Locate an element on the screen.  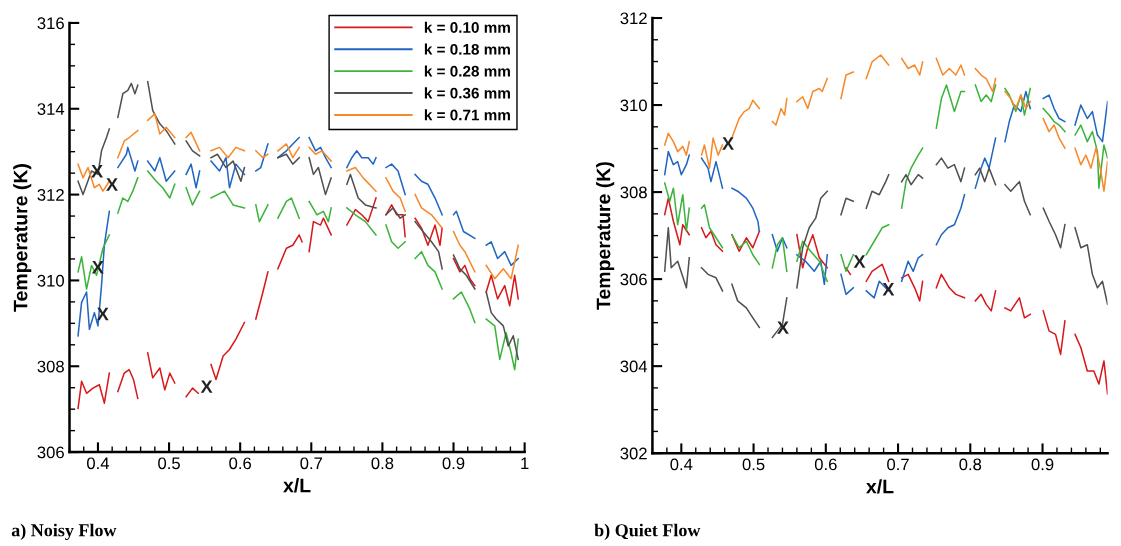
text: a) Noisy Flow is located at coordinates (64, 532).